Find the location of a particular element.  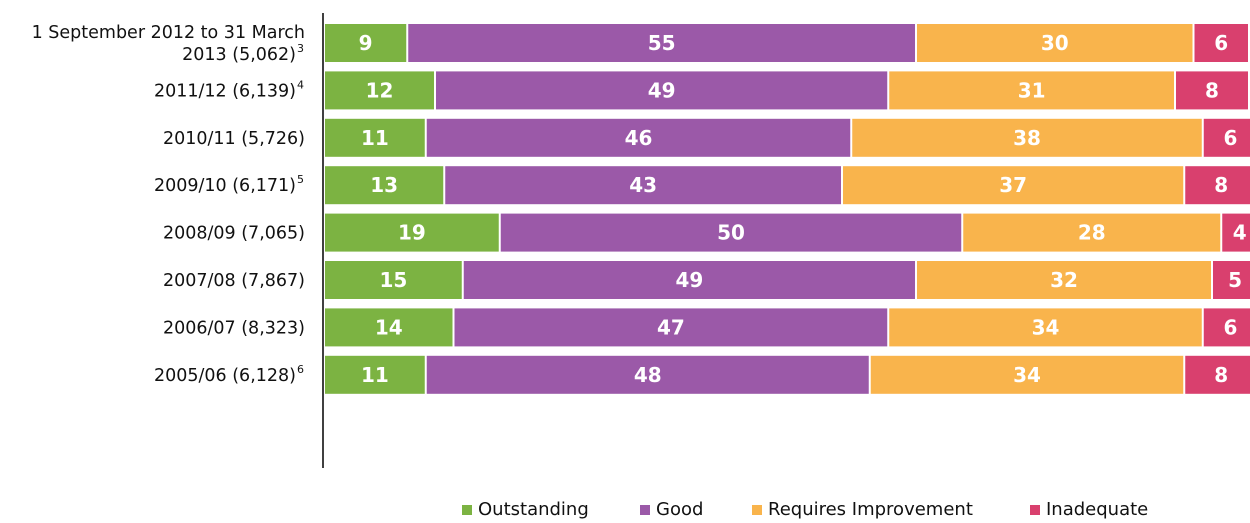

data-label: 30 is located at coordinates (1055, 43).